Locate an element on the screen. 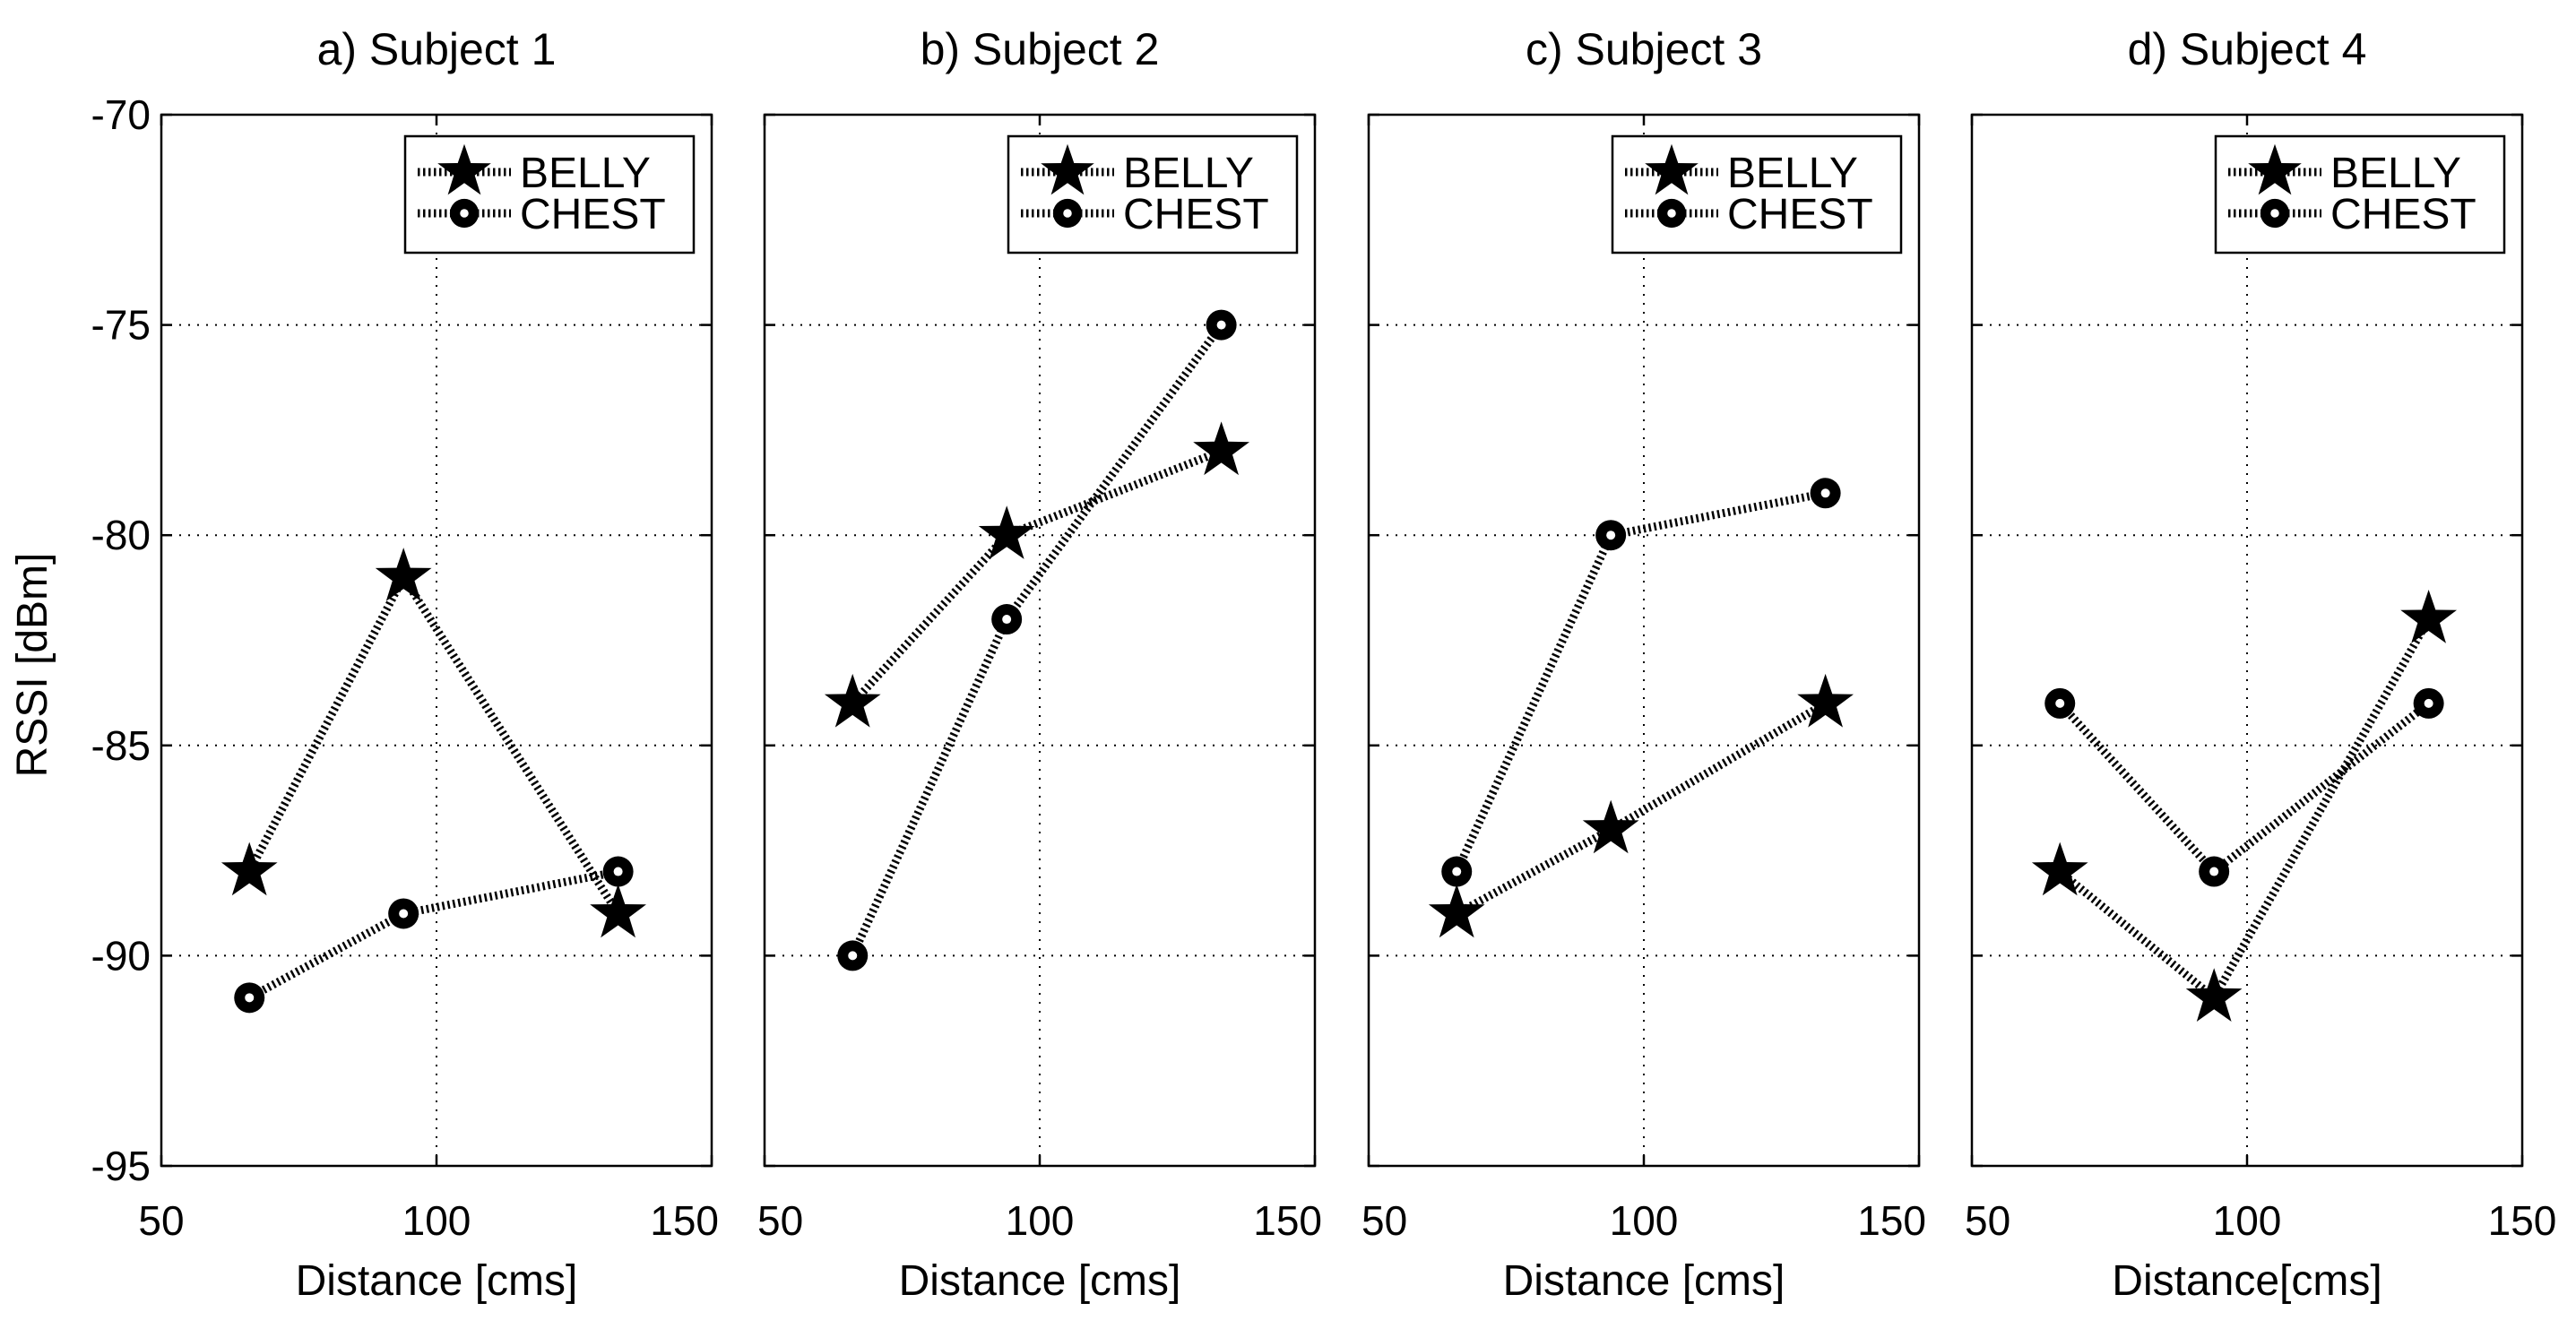  y-tick-label: -75 is located at coordinates (121, 325).